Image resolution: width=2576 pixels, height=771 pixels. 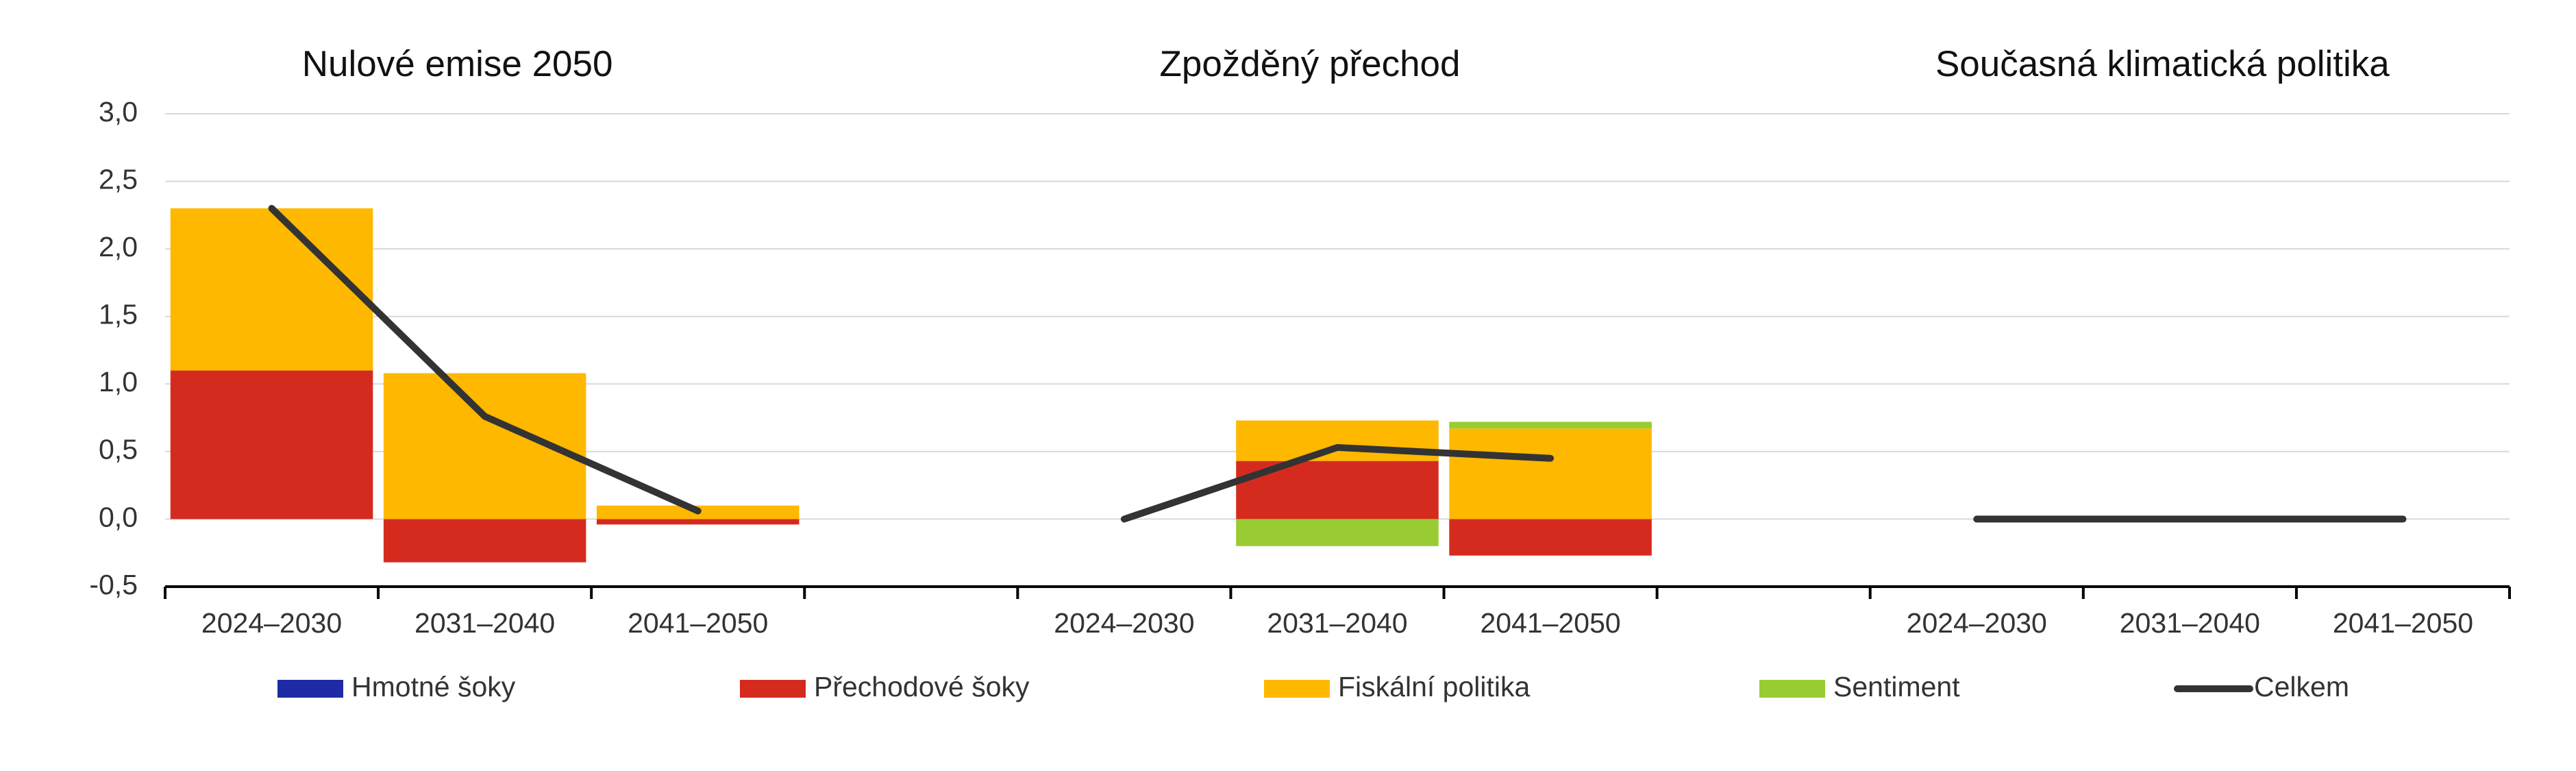 I want to click on y-tick-label: 2,0, so click(x=118, y=246).